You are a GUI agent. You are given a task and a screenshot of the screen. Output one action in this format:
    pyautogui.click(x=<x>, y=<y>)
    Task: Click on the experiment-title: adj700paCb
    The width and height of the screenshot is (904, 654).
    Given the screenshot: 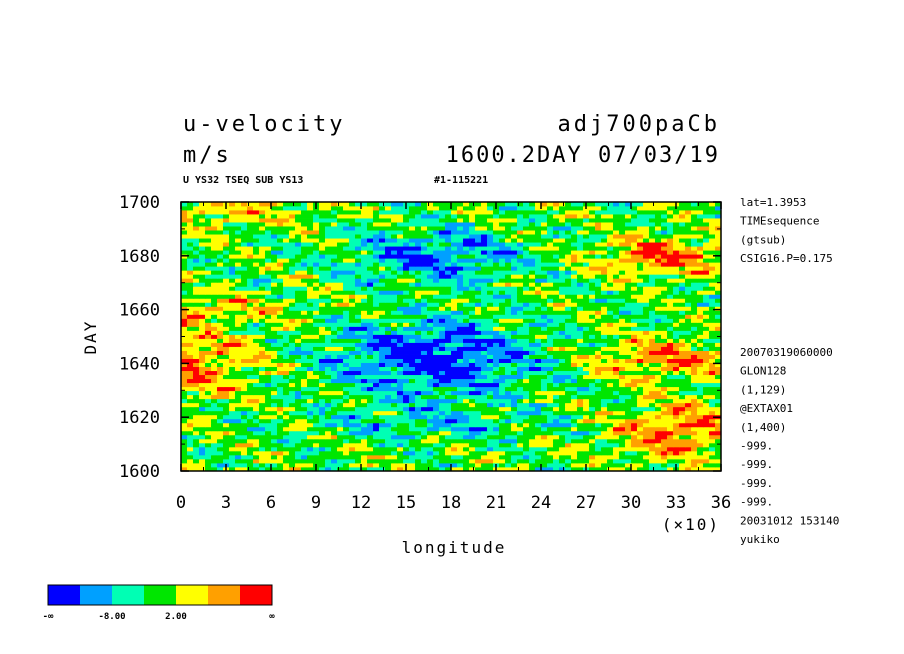 What is the action you would take?
    pyautogui.click(x=639, y=124)
    